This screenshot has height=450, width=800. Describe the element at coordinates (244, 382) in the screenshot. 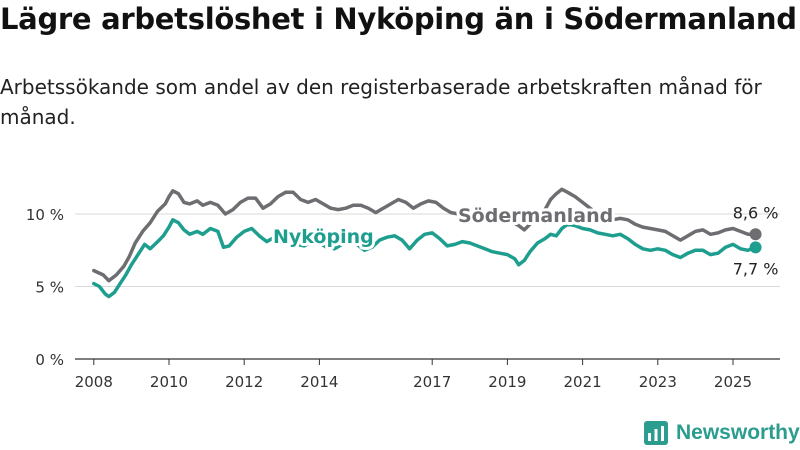

I see `x-tick-label: 2012` at that location.